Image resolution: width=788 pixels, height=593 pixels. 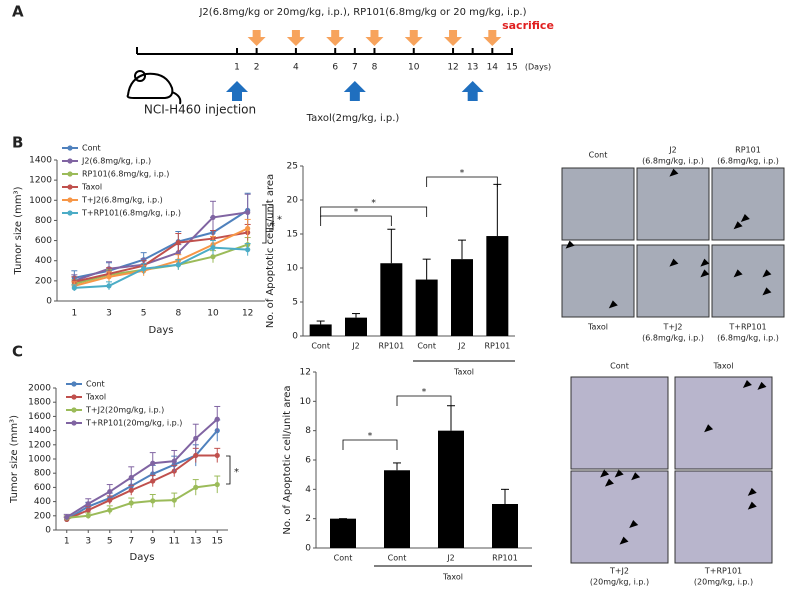 I want to click on micrograph-label: T+RP101, so click(x=723, y=571).